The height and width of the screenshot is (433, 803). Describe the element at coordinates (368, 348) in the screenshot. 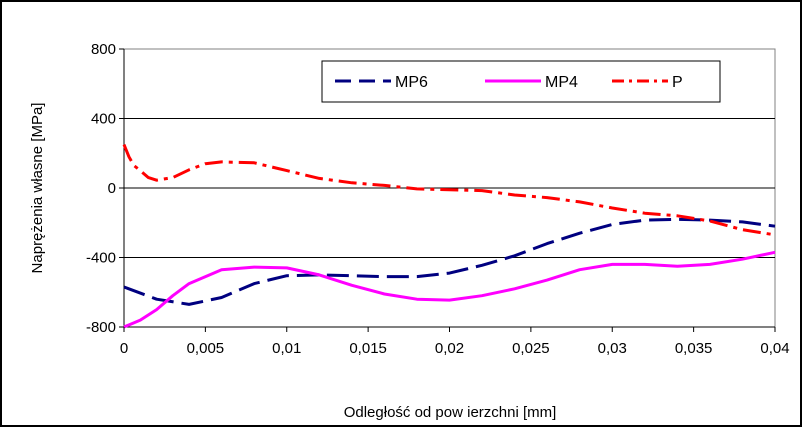

I see `x-tick-label: 0,015` at that location.